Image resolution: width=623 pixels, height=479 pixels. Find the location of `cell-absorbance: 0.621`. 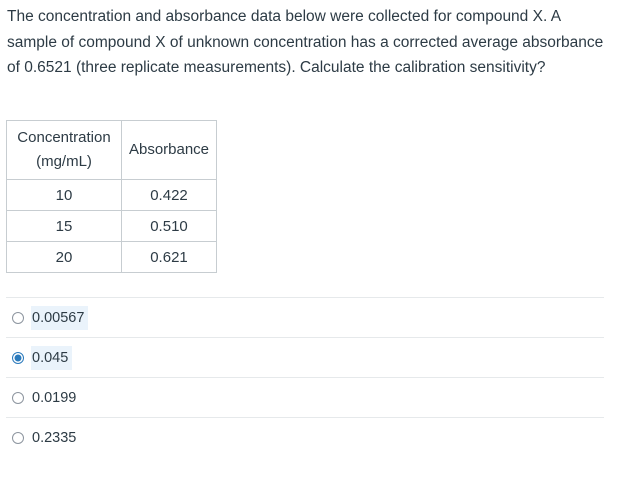

cell-absorbance: 0.621 is located at coordinates (169, 257).